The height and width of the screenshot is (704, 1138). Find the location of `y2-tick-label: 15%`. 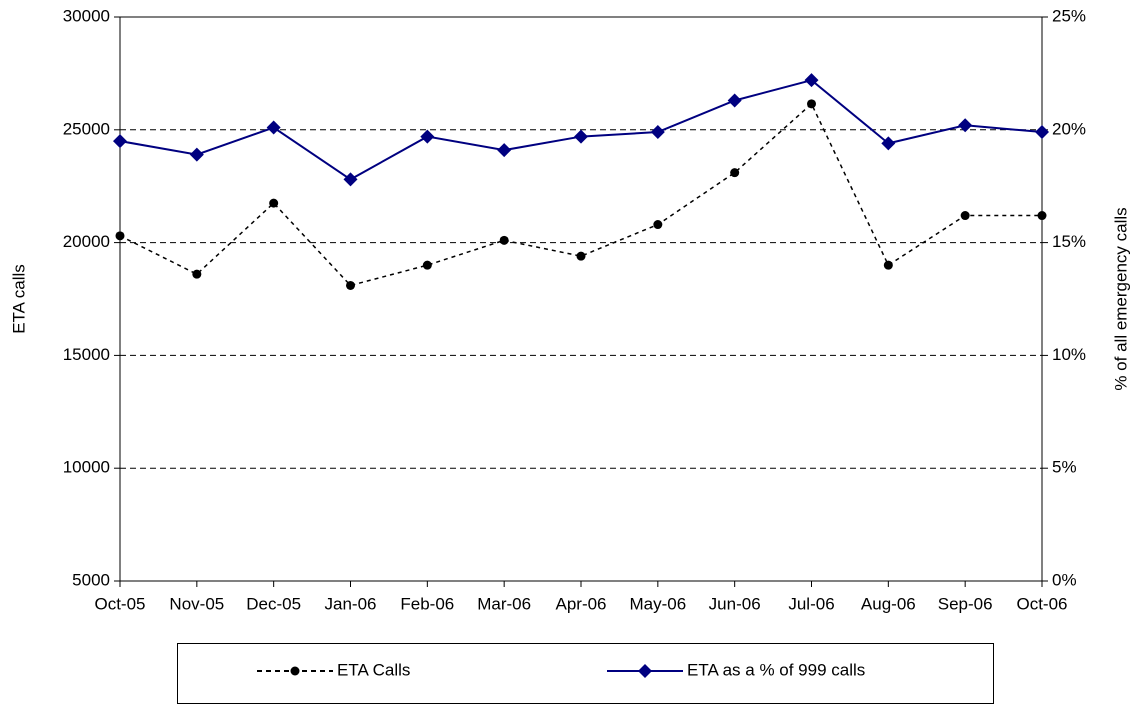

y2-tick-label: 15% is located at coordinates (1069, 241).